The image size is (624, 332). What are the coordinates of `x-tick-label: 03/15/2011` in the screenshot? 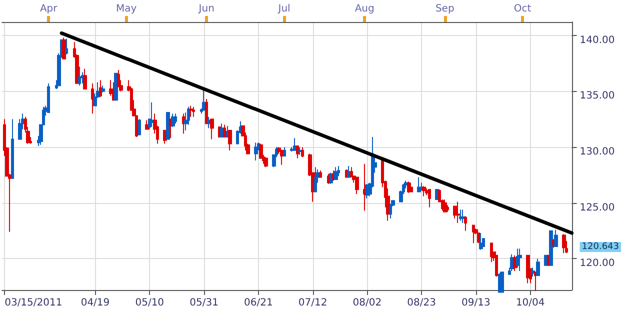 It's located at (33, 303).